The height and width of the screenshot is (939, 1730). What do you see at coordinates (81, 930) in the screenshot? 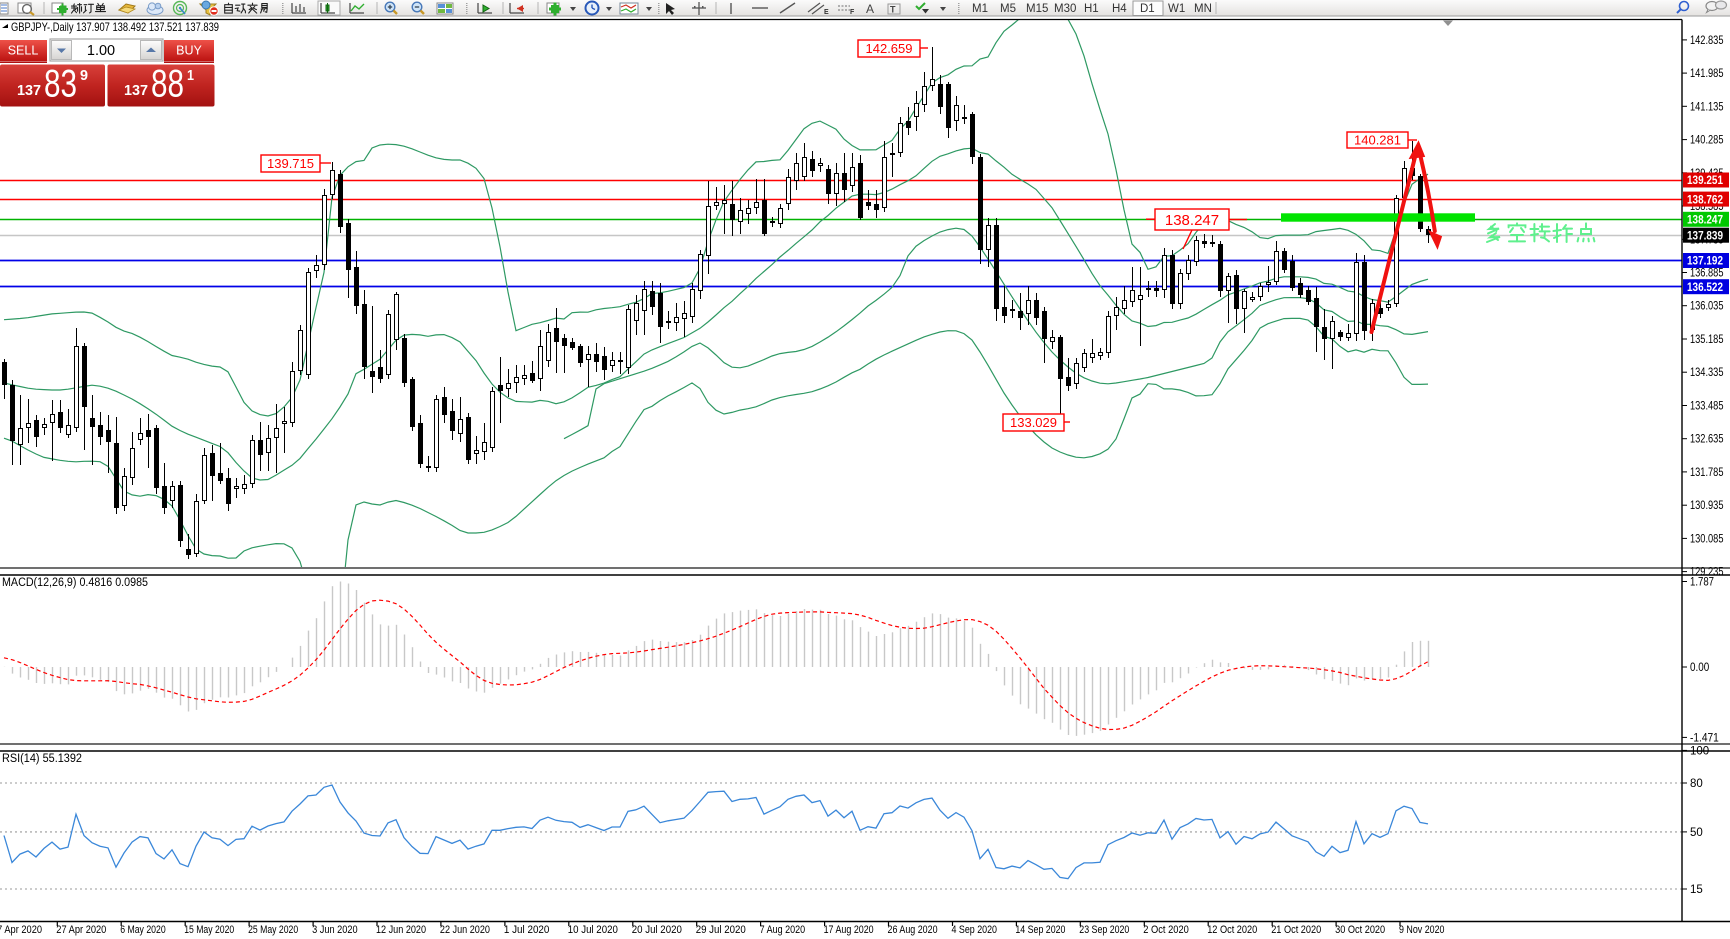
I see `svg-text: 27 Apr 2020` at bounding box center [81, 930].